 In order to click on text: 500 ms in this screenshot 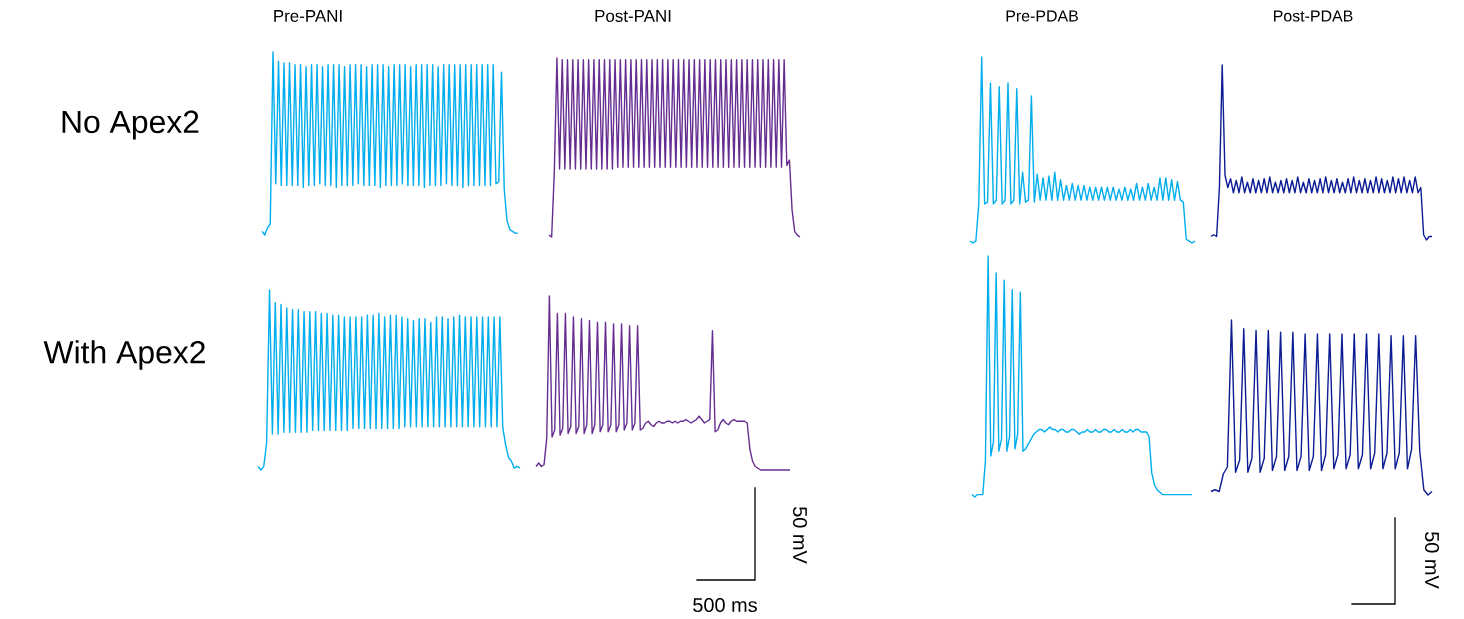, I will do `click(725, 605)`.